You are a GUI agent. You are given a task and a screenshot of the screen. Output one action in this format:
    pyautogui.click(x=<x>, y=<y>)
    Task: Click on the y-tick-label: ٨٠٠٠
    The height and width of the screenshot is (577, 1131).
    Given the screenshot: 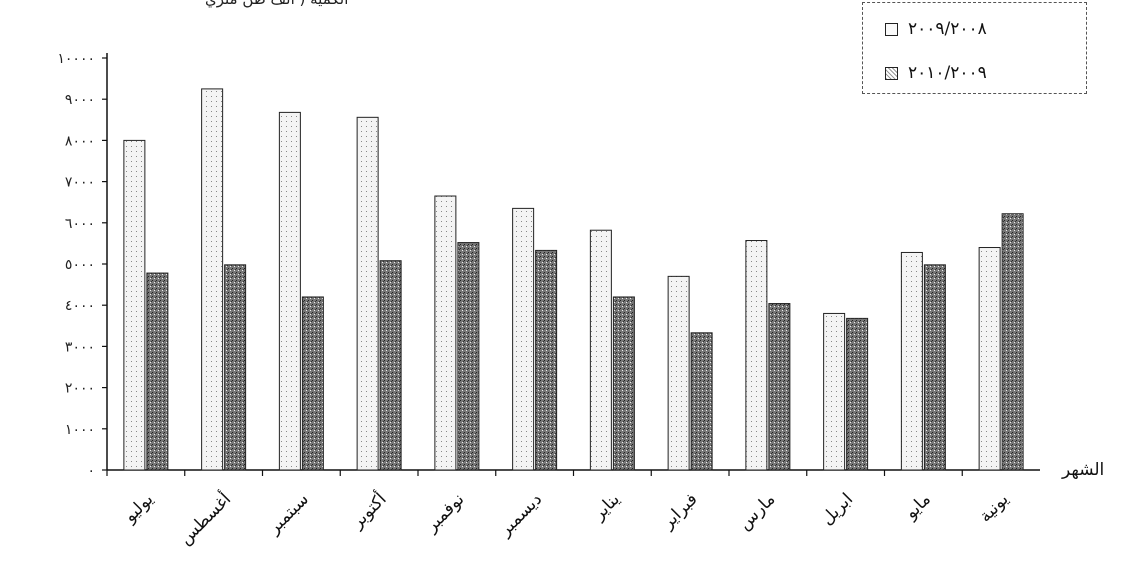 What is the action you would take?
    pyautogui.click(x=80, y=141)
    